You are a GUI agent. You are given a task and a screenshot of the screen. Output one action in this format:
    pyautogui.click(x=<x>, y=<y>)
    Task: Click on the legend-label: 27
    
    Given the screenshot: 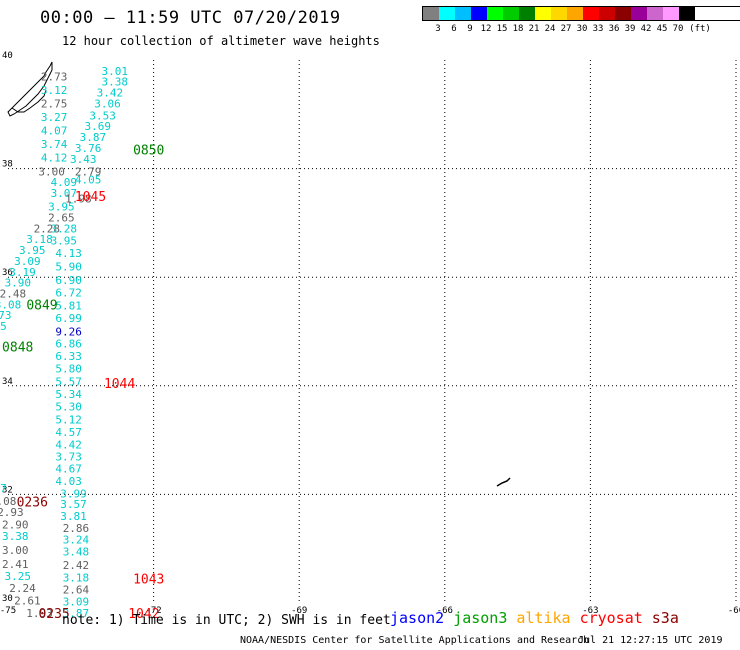 What is the action you would take?
    pyautogui.click(x=566, y=29)
    